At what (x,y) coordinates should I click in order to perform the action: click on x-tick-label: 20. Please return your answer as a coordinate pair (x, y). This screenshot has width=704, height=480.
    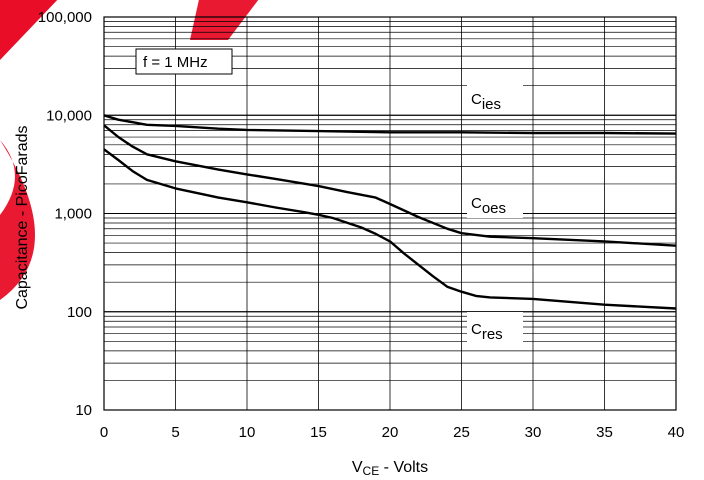
    Looking at the image, I should click on (390, 432).